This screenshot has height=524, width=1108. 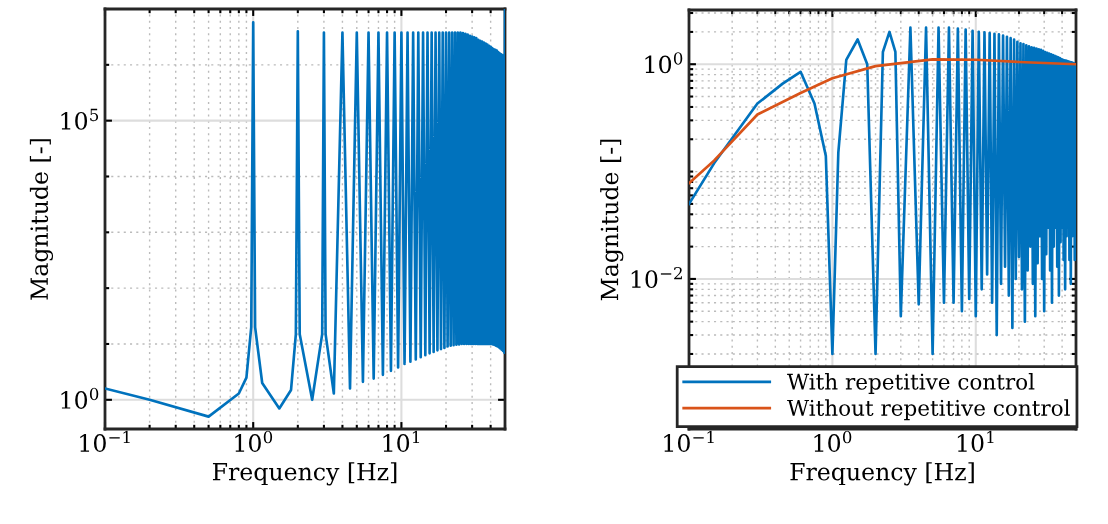 What do you see at coordinates (928, 410) in the screenshot?
I see `legend-label: Without repetitive control` at bounding box center [928, 410].